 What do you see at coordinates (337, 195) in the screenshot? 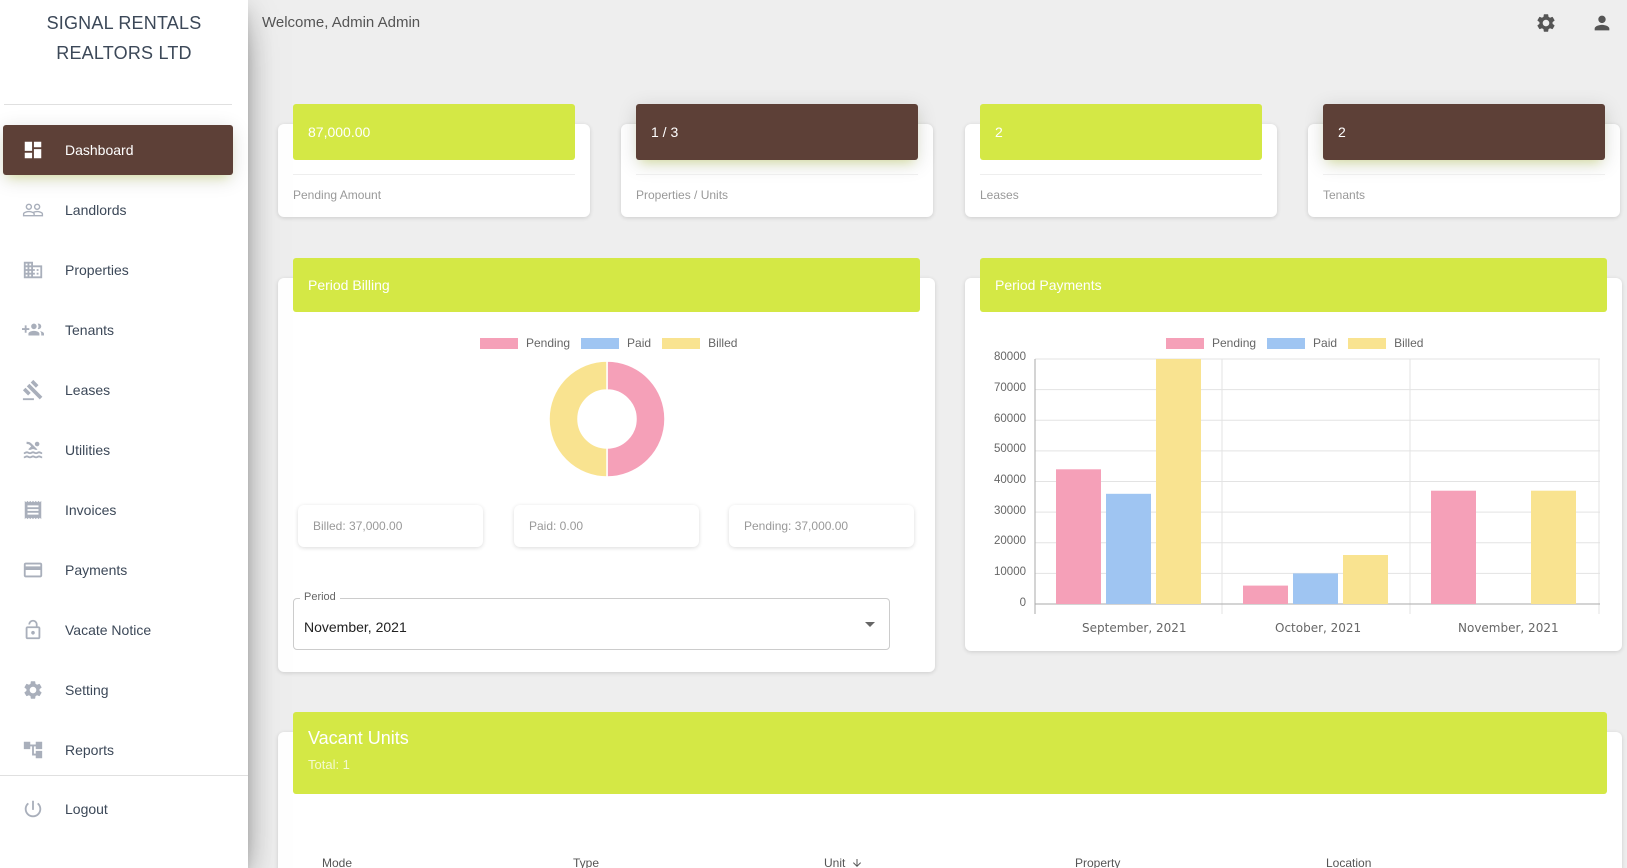
I see `stat-label: Pending Amount` at bounding box center [337, 195].